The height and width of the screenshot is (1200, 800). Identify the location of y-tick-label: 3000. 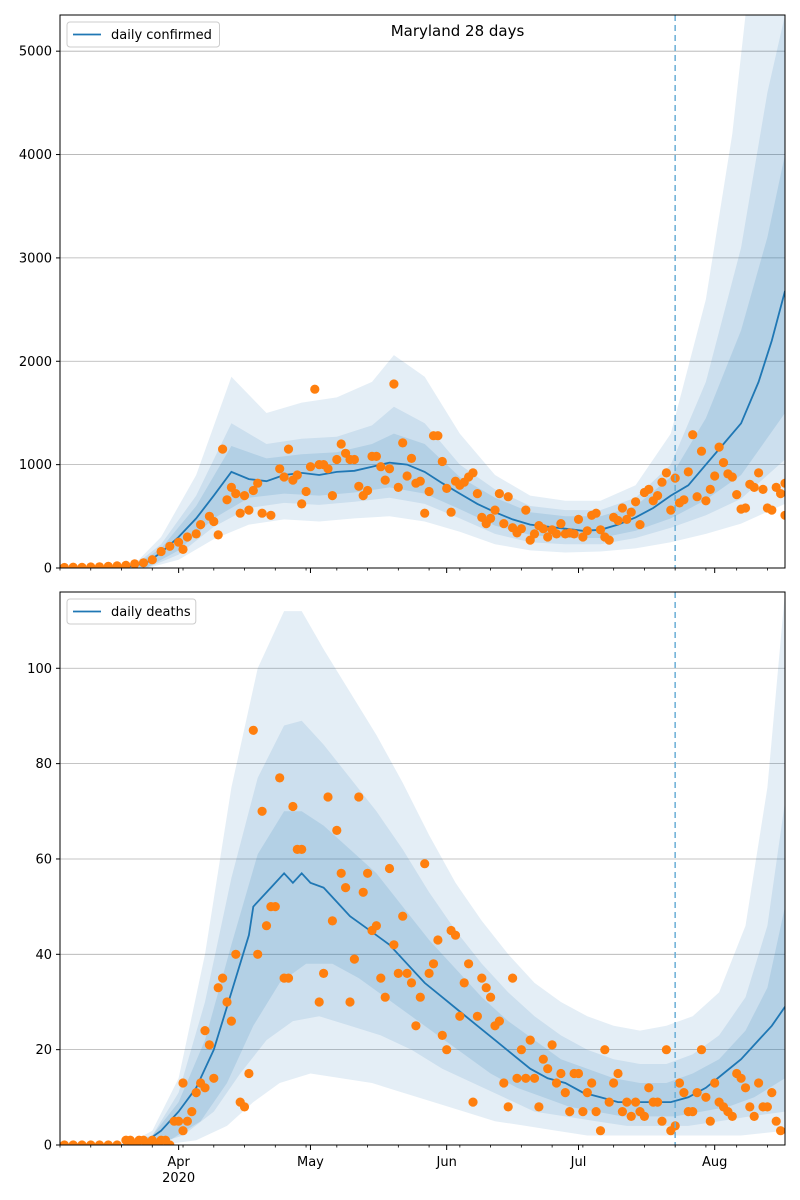
(35, 258).